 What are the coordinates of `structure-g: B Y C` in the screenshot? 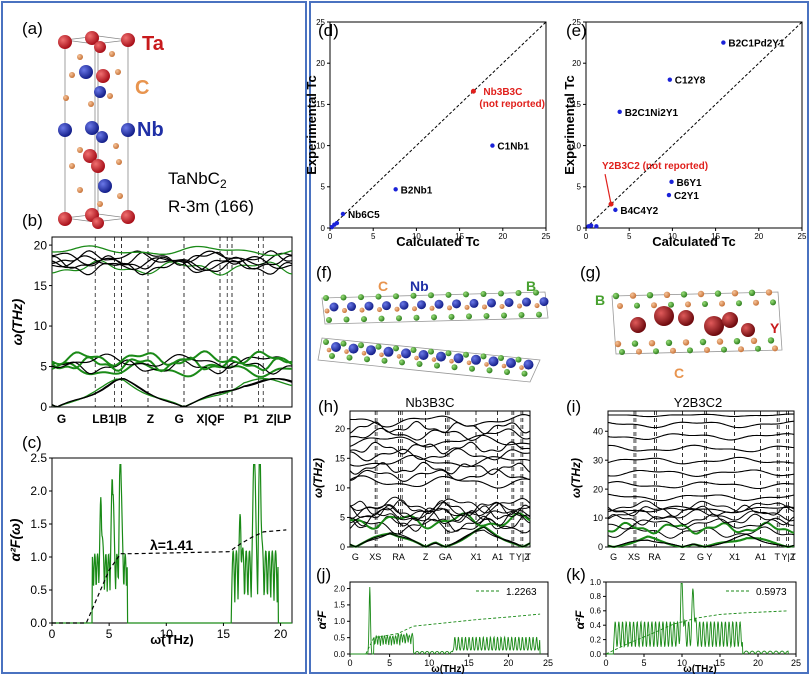 It's located at (689, 335).